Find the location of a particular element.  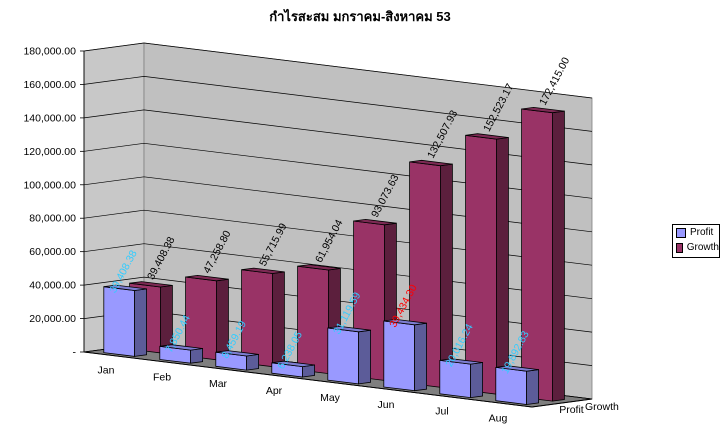

bar-growth-aug is located at coordinates (543, 254).